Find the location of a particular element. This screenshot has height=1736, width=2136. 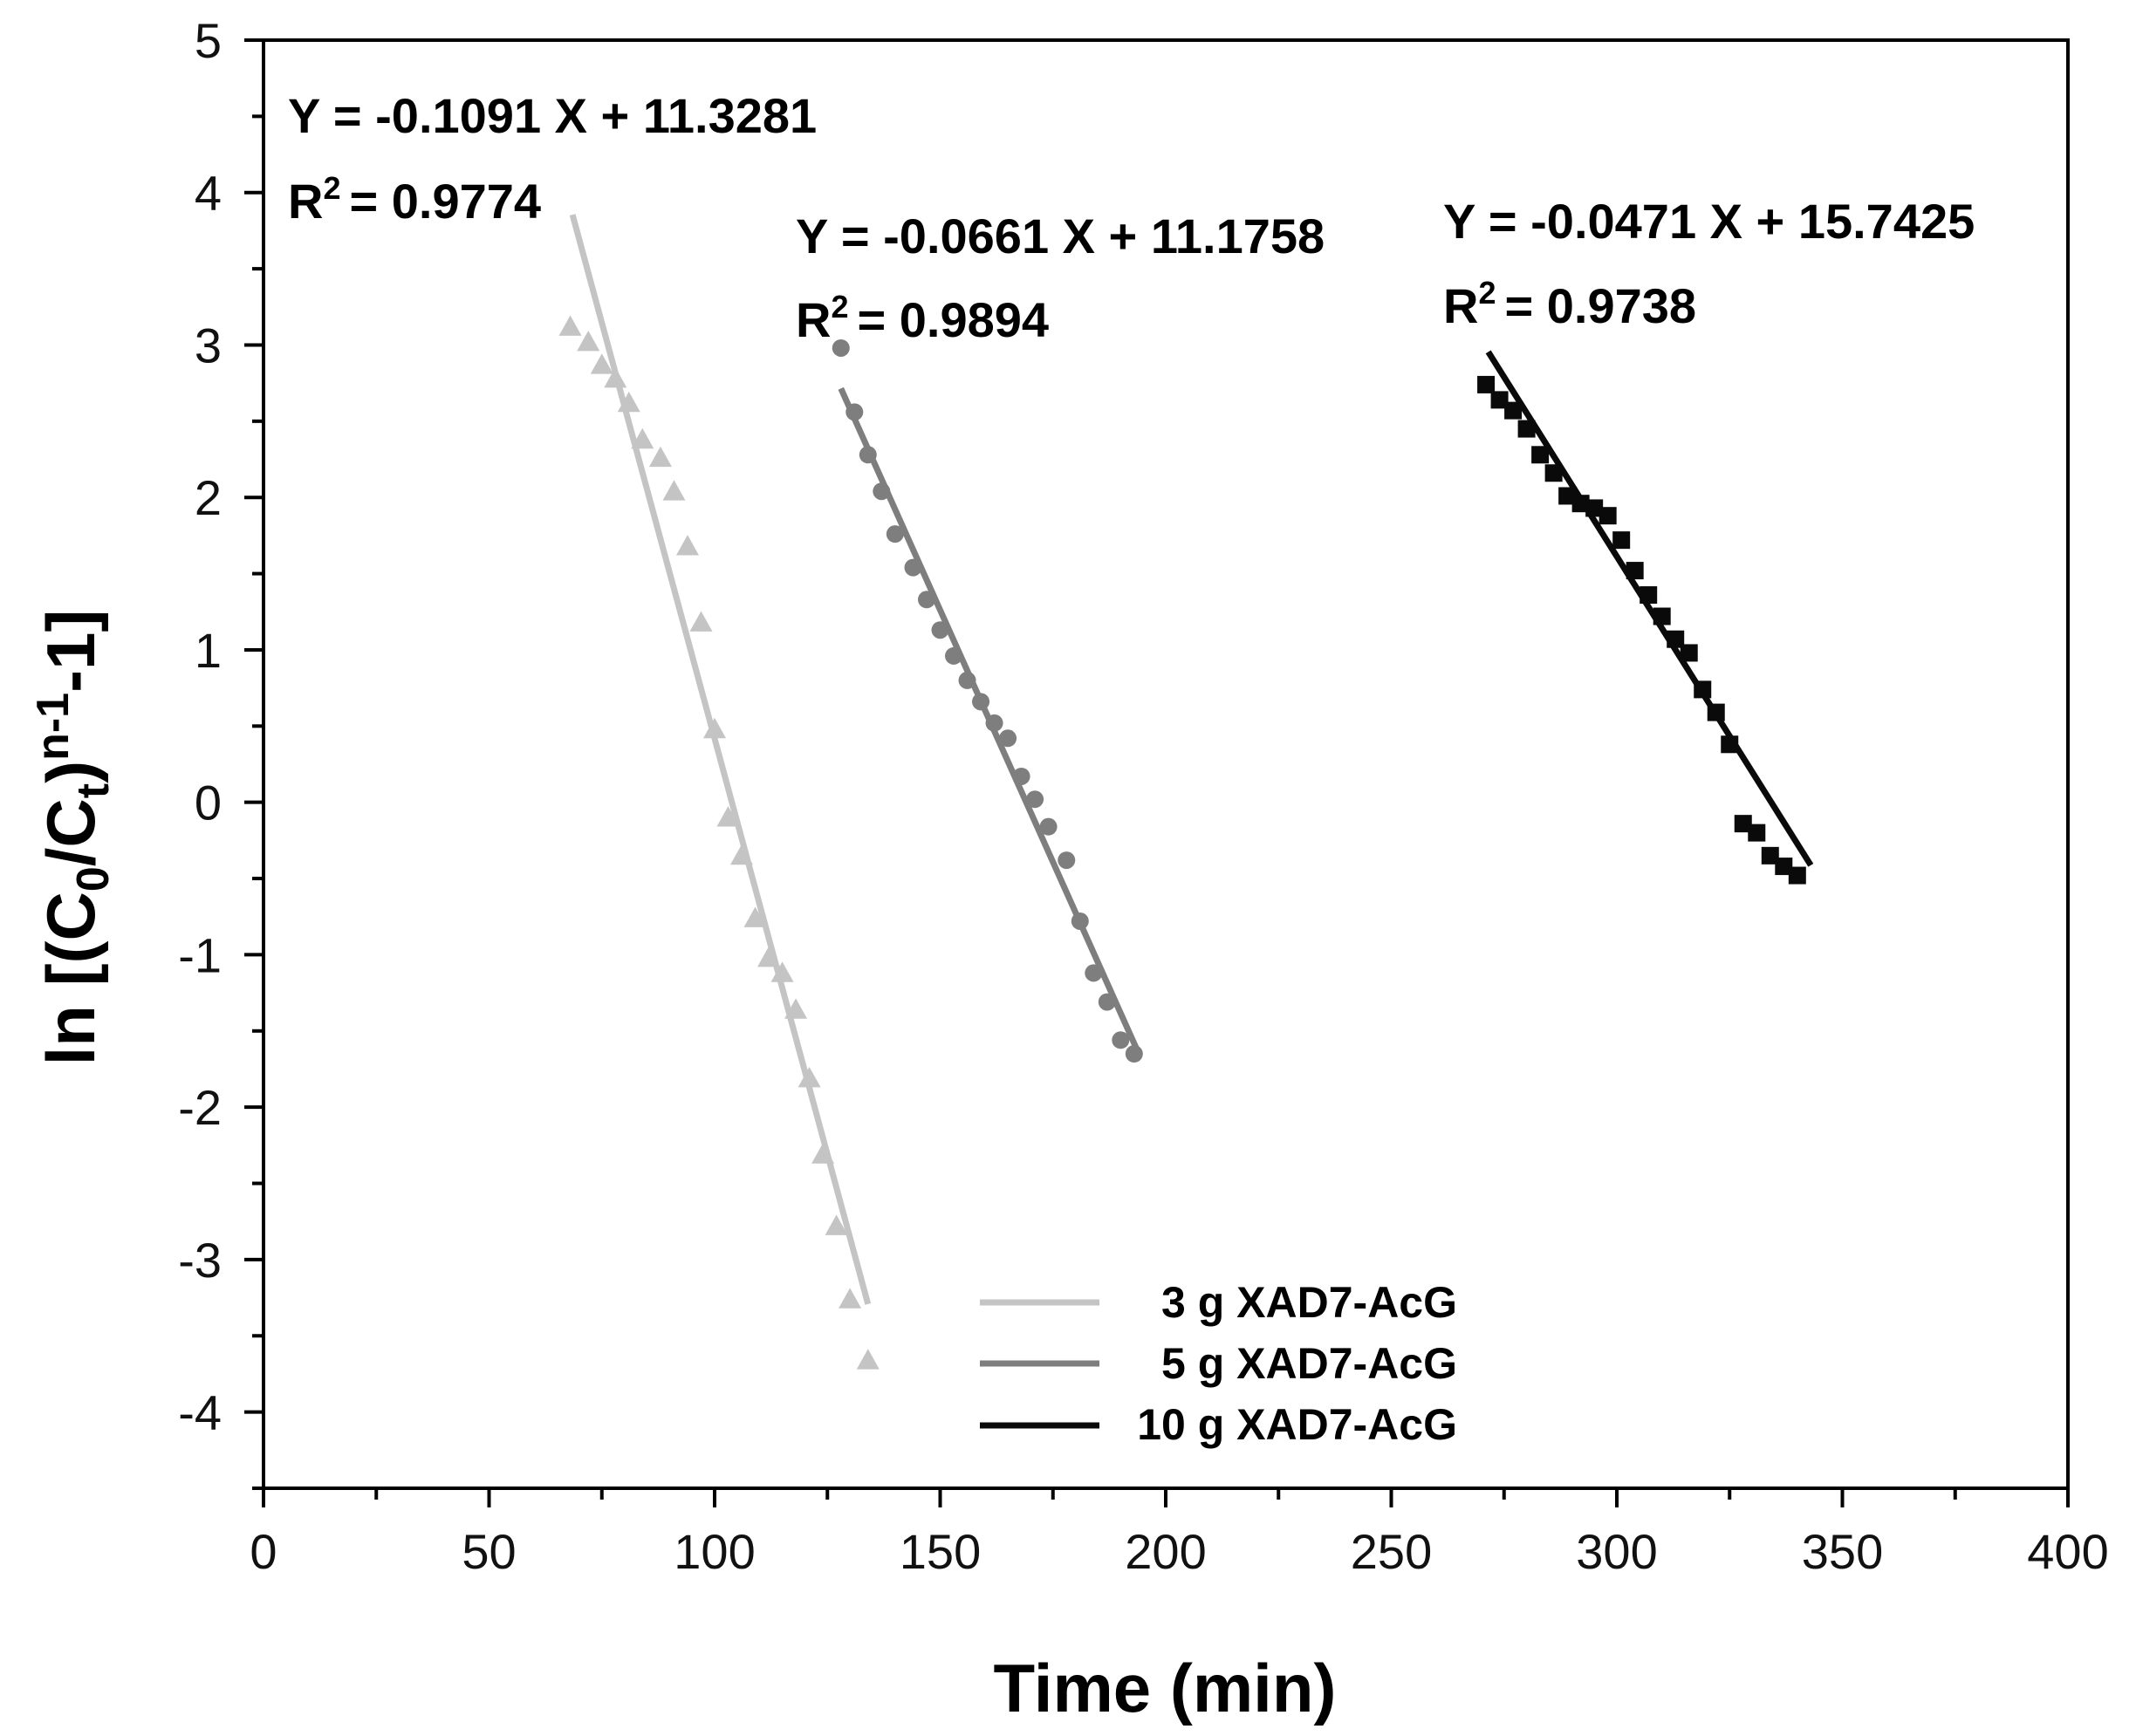

y-axis-title-superscript: n-1 is located at coordinates (53, 727).